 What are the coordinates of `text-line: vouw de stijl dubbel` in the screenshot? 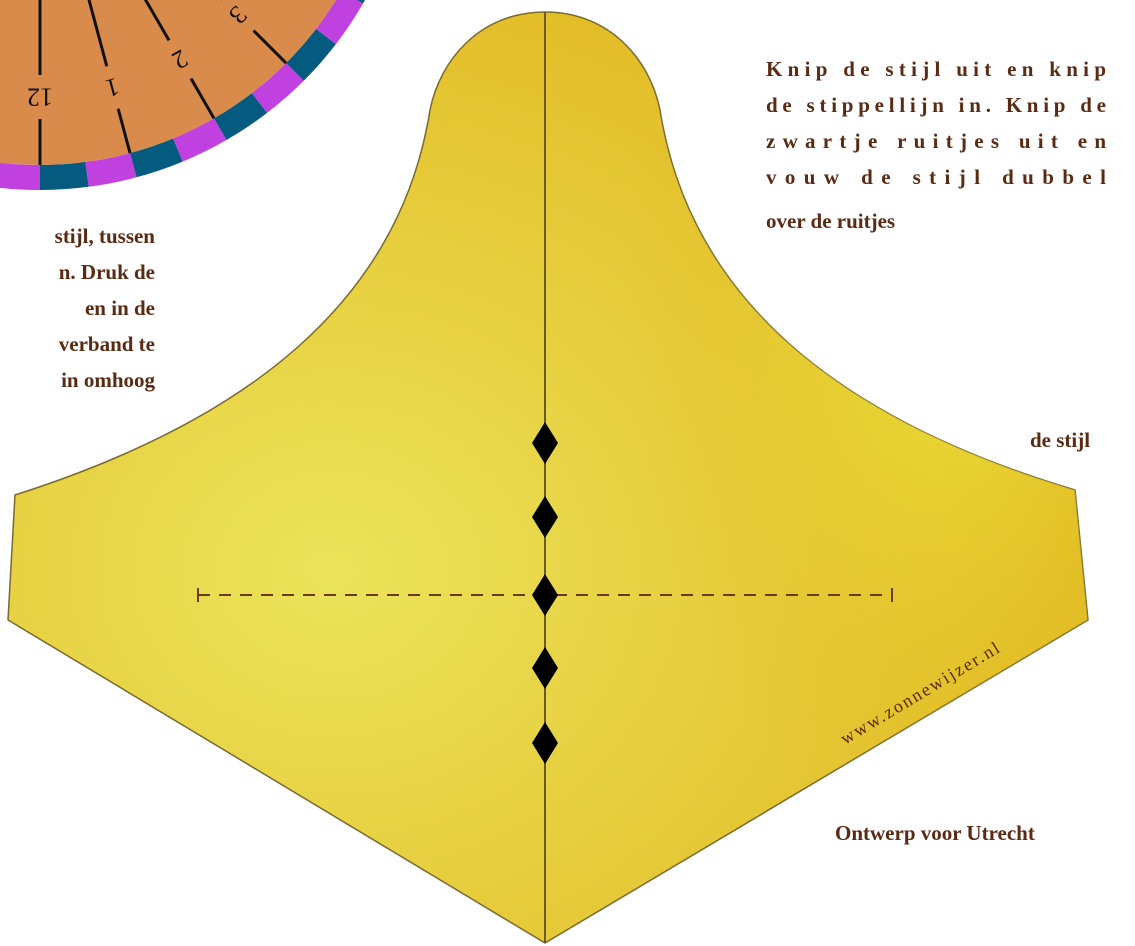 It's located at (936, 177).